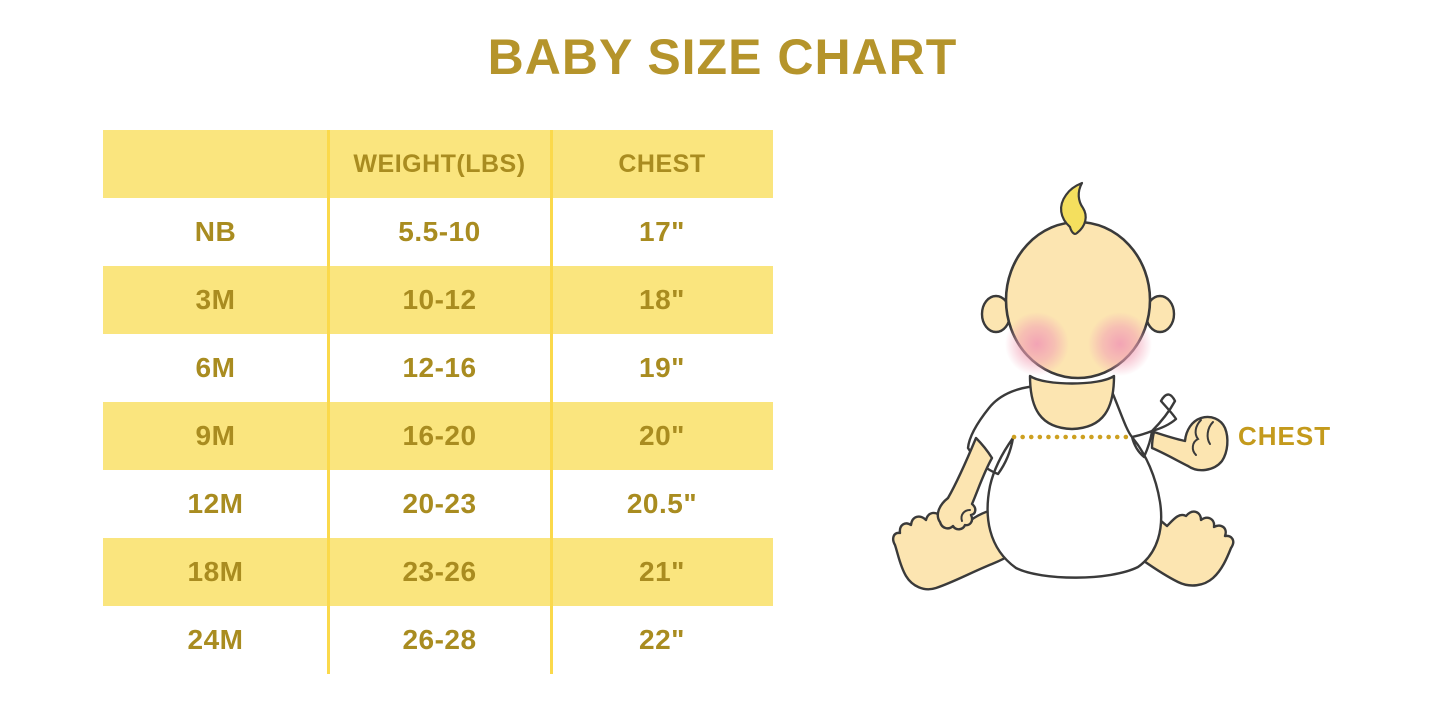  I want to click on cell-size: 12M, so click(215, 503).